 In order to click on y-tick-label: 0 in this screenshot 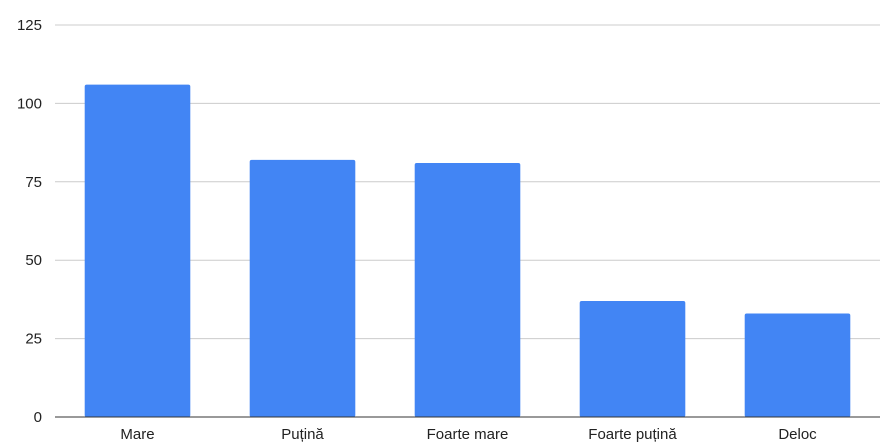, I will do `click(38, 417)`.